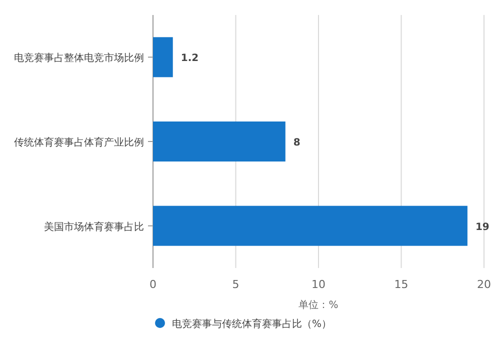  I want to click on x-tick-label: 10, so click(319, 284).